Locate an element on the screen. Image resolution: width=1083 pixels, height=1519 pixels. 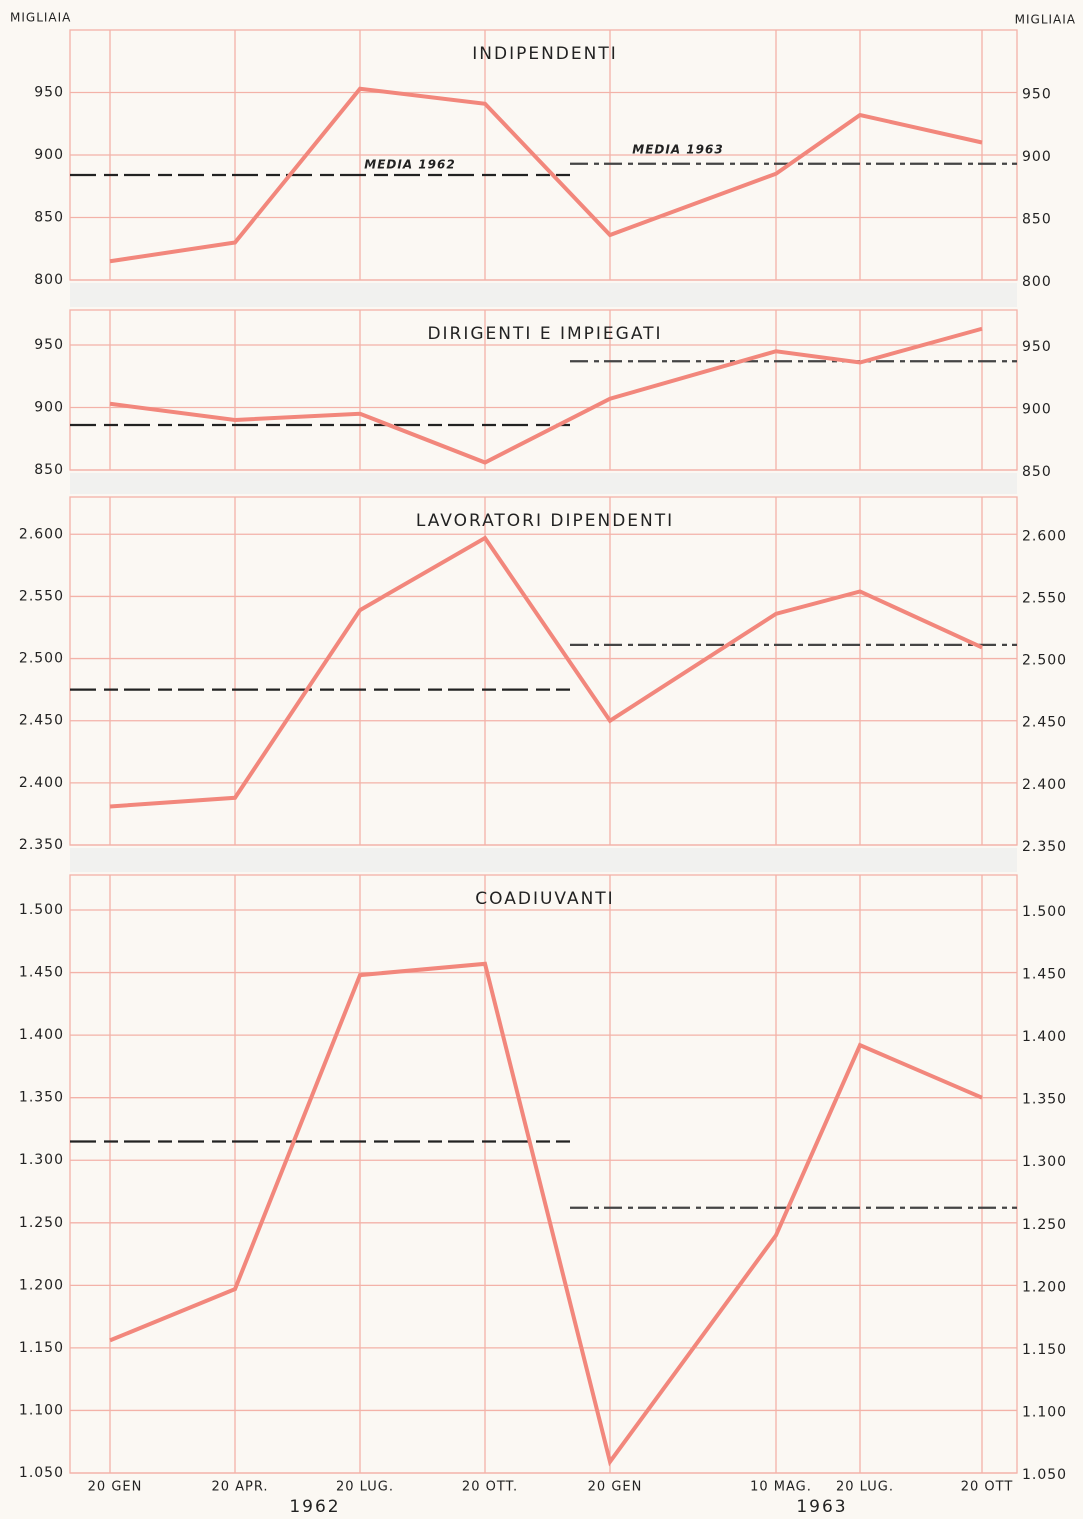
y-tick-label-right: 1.100 is located at coordinates (1044, 1412).